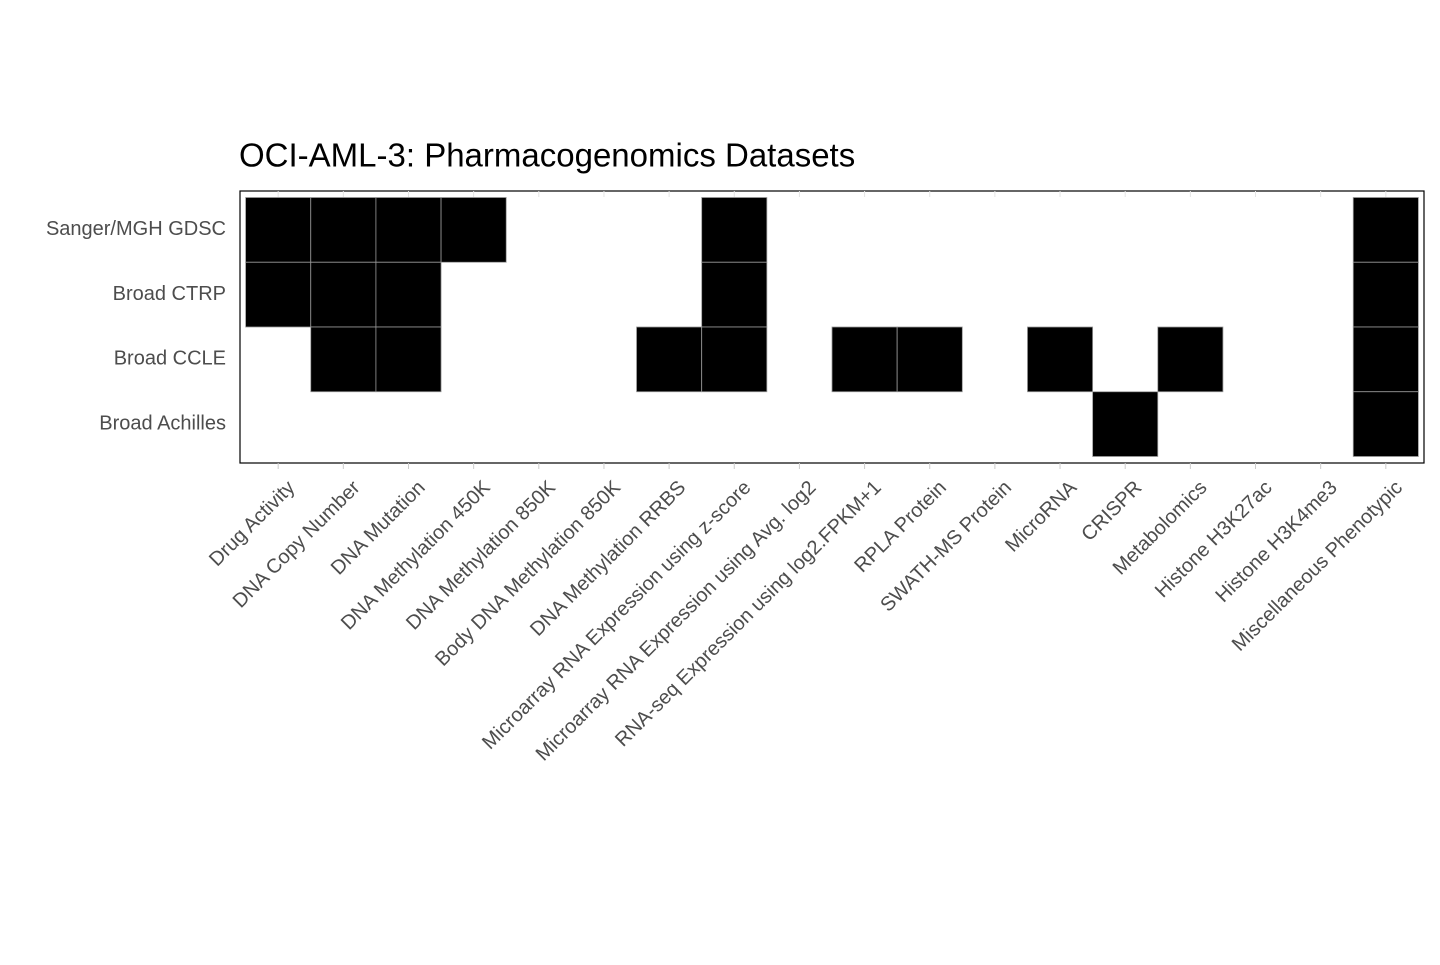  I want to click on y-tick-label: Sanger/MGH GDSC, so click(136, 229).